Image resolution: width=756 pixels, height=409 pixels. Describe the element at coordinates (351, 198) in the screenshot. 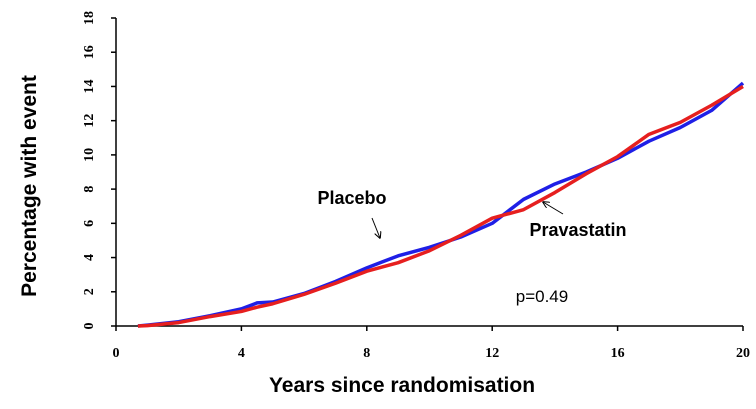

I see `series-label: Placebo` at that location.